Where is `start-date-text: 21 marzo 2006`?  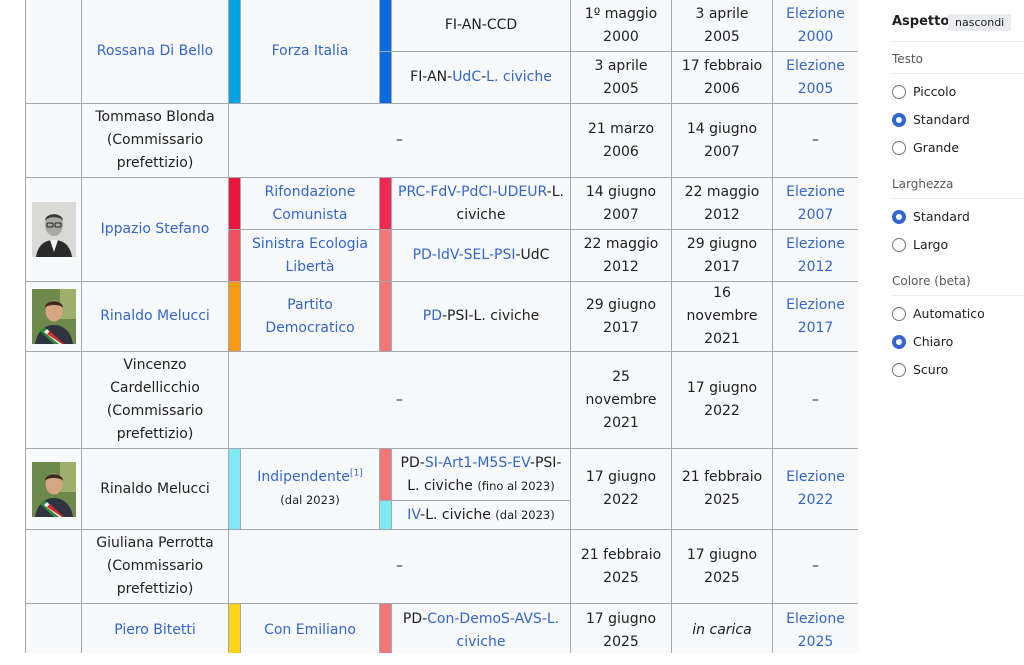 start-date-text: 21 marzo 2006 is located at coordinates (621, 140).